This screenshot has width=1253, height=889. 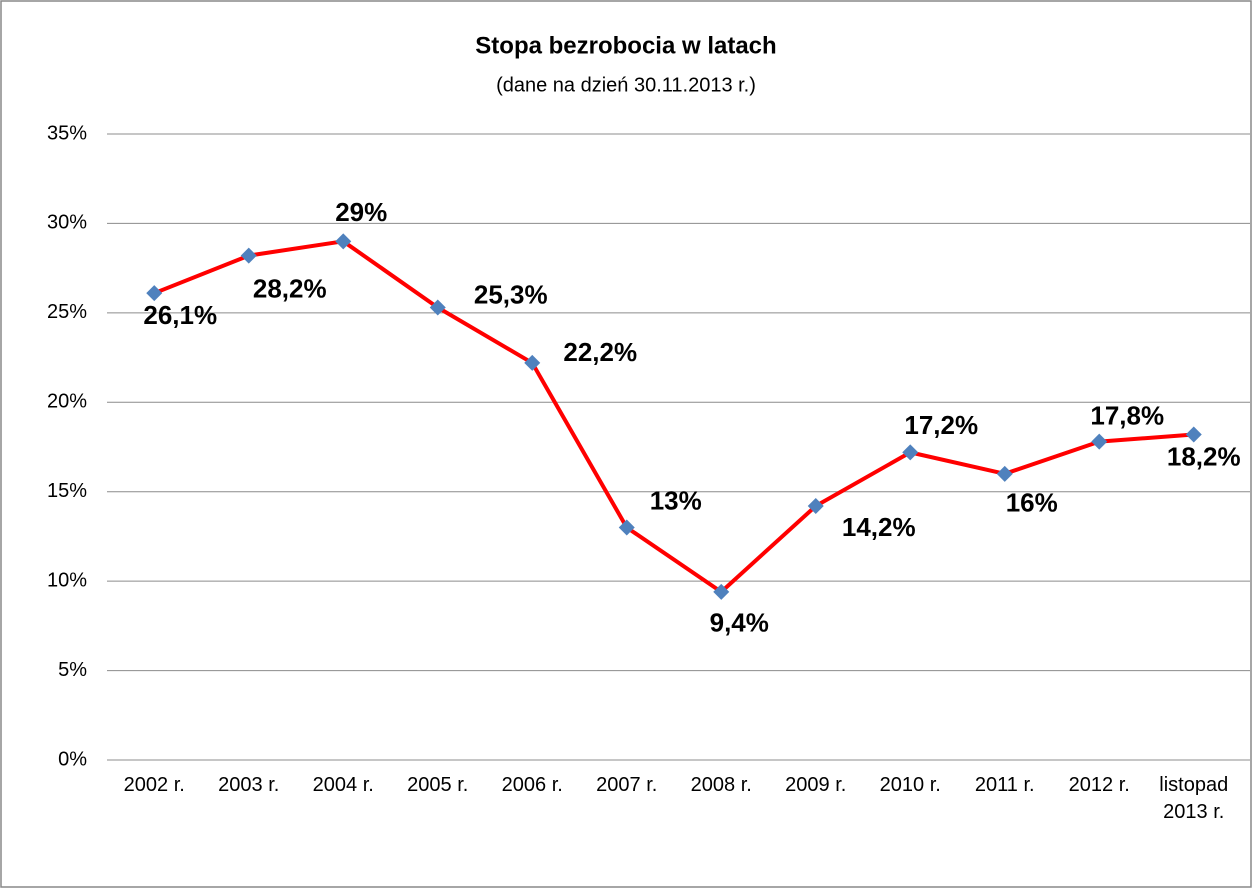 What do you see at coordinates (67, 312) in the screenshot?
I see `y-tick-label: 25%` at bounding box center [67, 312].